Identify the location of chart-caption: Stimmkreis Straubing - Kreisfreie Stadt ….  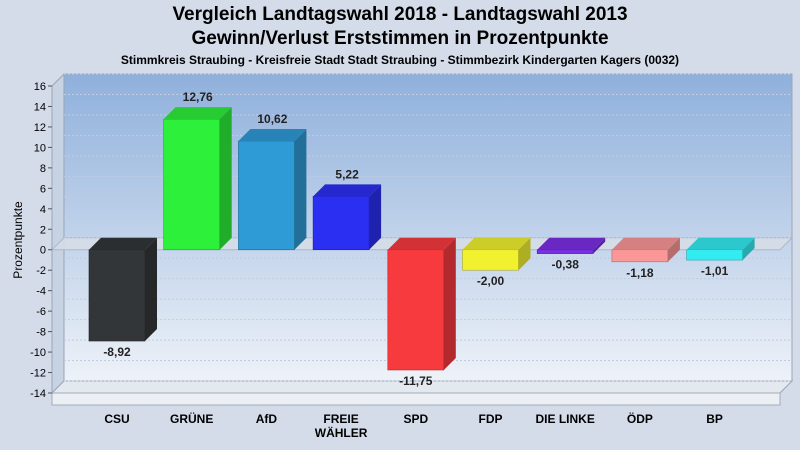
(400, 60).